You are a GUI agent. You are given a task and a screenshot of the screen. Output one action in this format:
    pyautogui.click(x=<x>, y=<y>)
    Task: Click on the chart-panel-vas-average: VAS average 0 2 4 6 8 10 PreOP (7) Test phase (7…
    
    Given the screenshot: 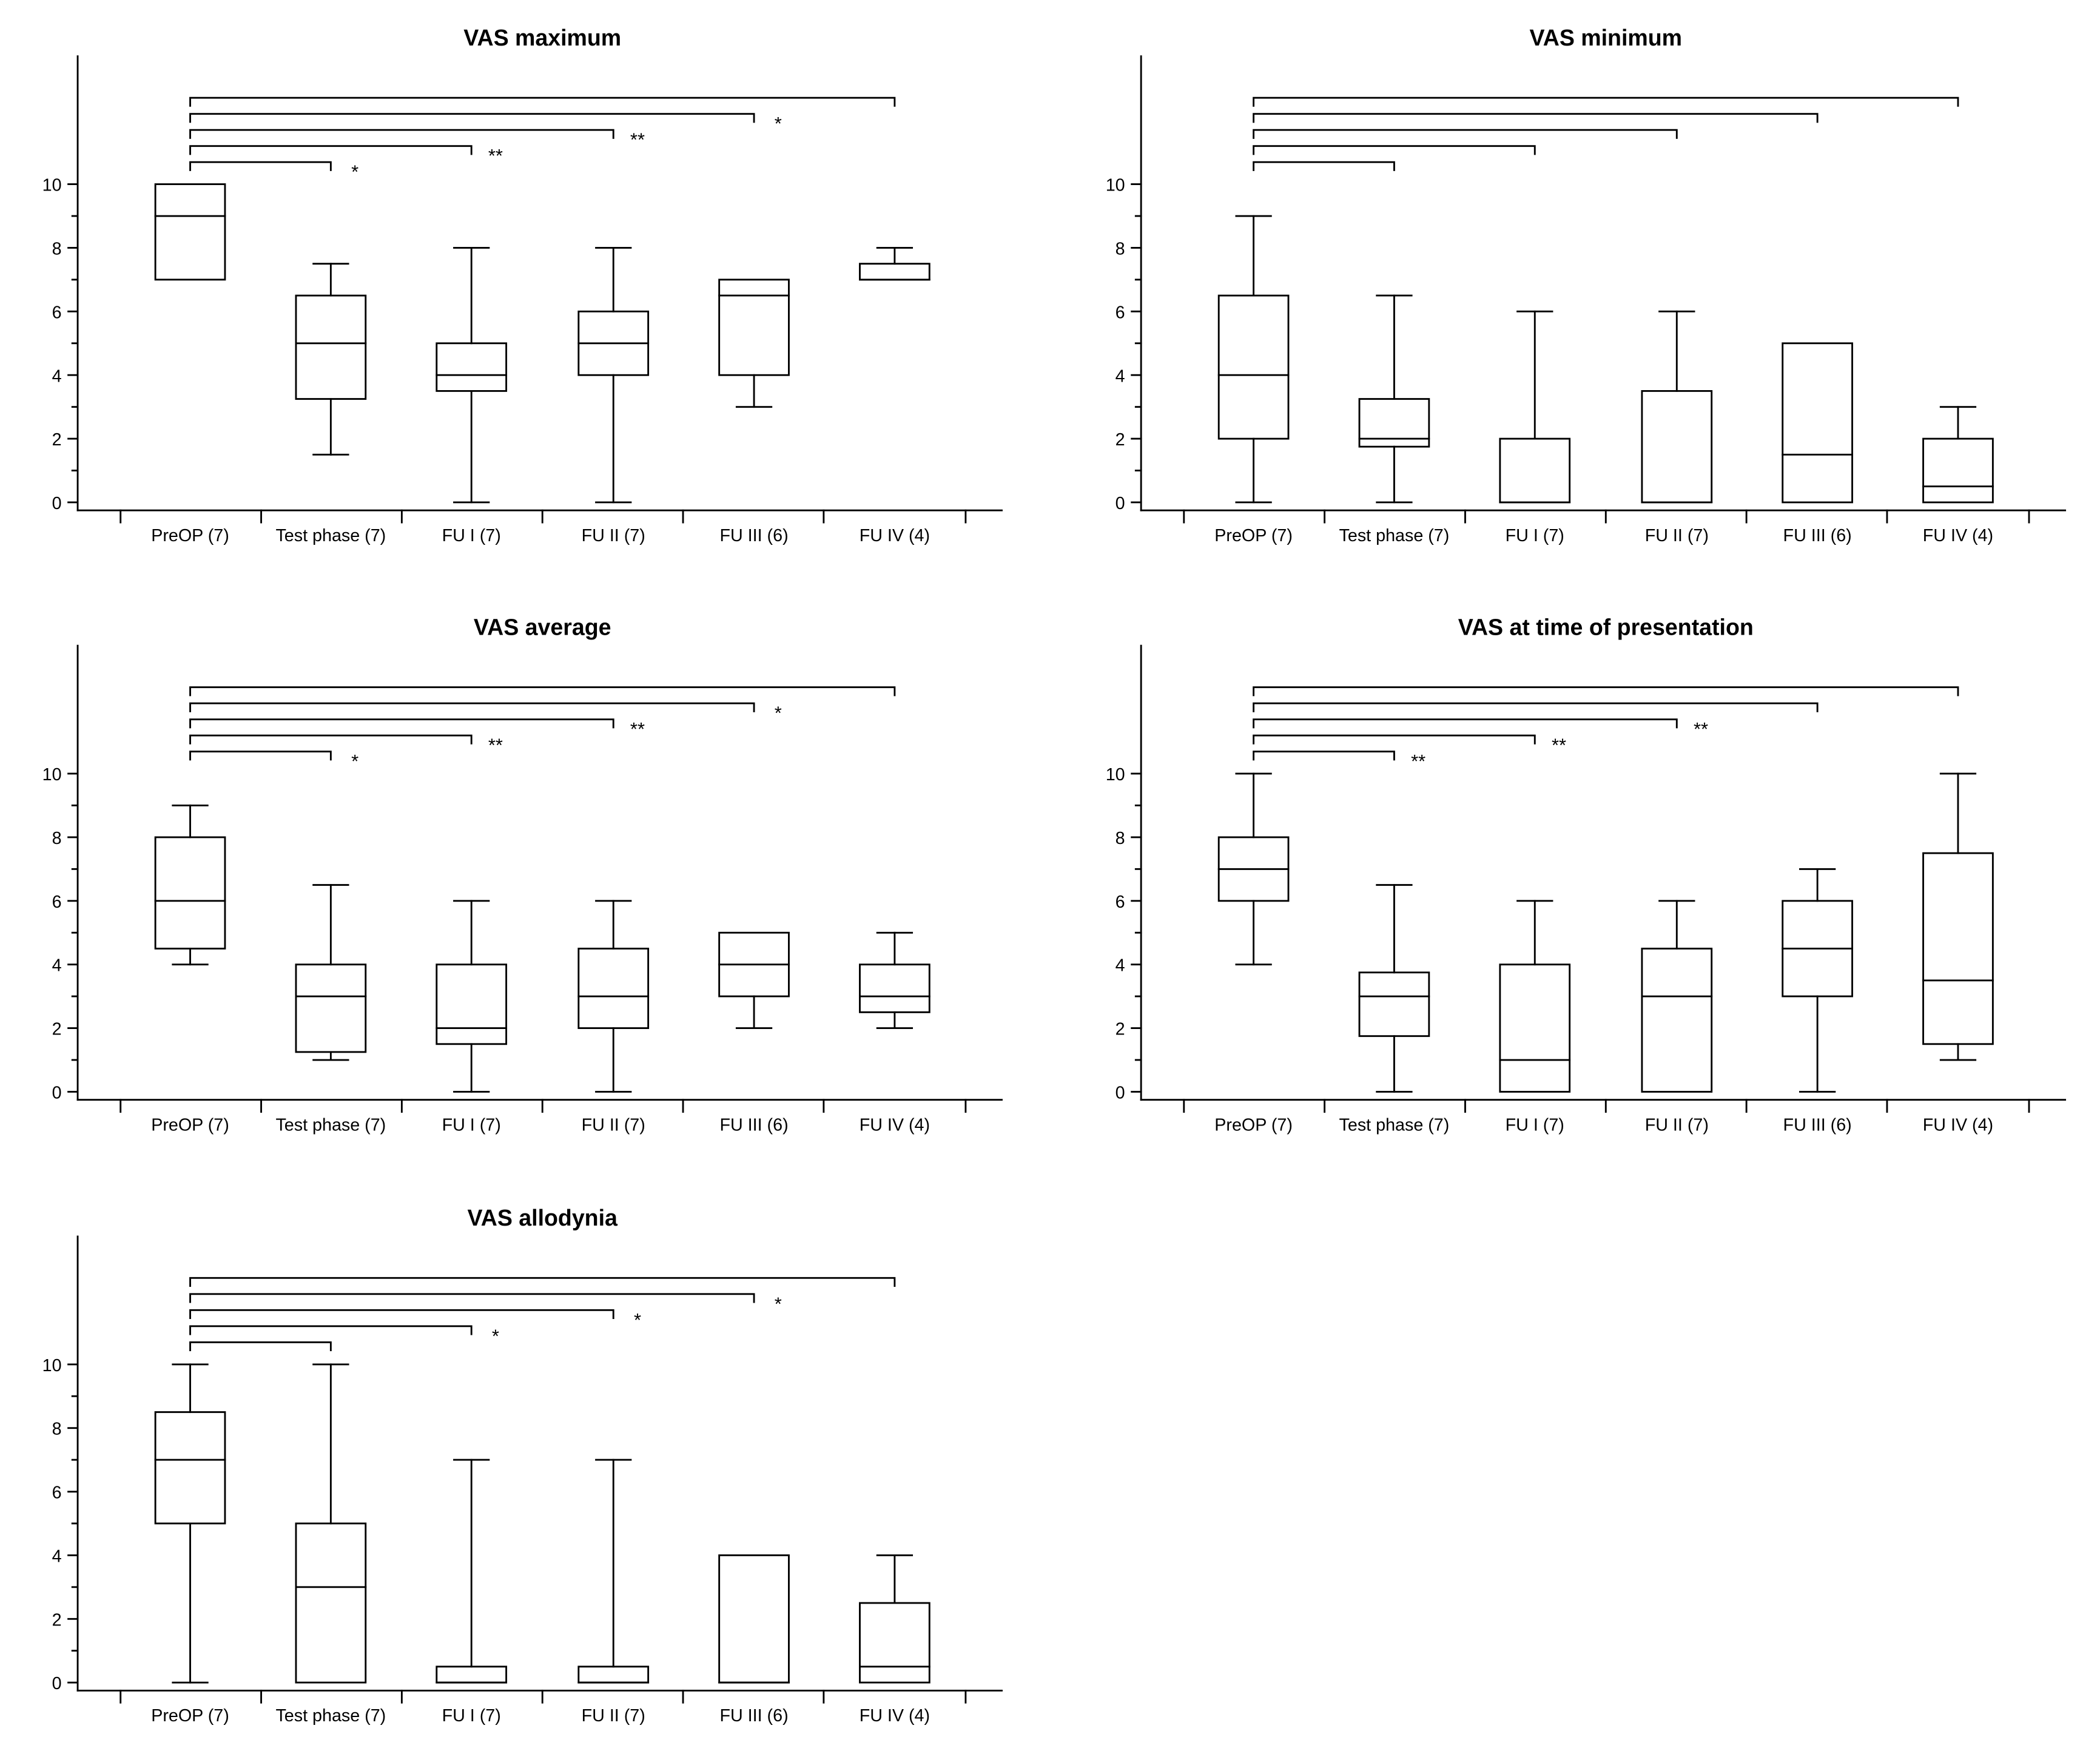 What is the action you would take?
    pyautogui.click(x=522, y=875)
    